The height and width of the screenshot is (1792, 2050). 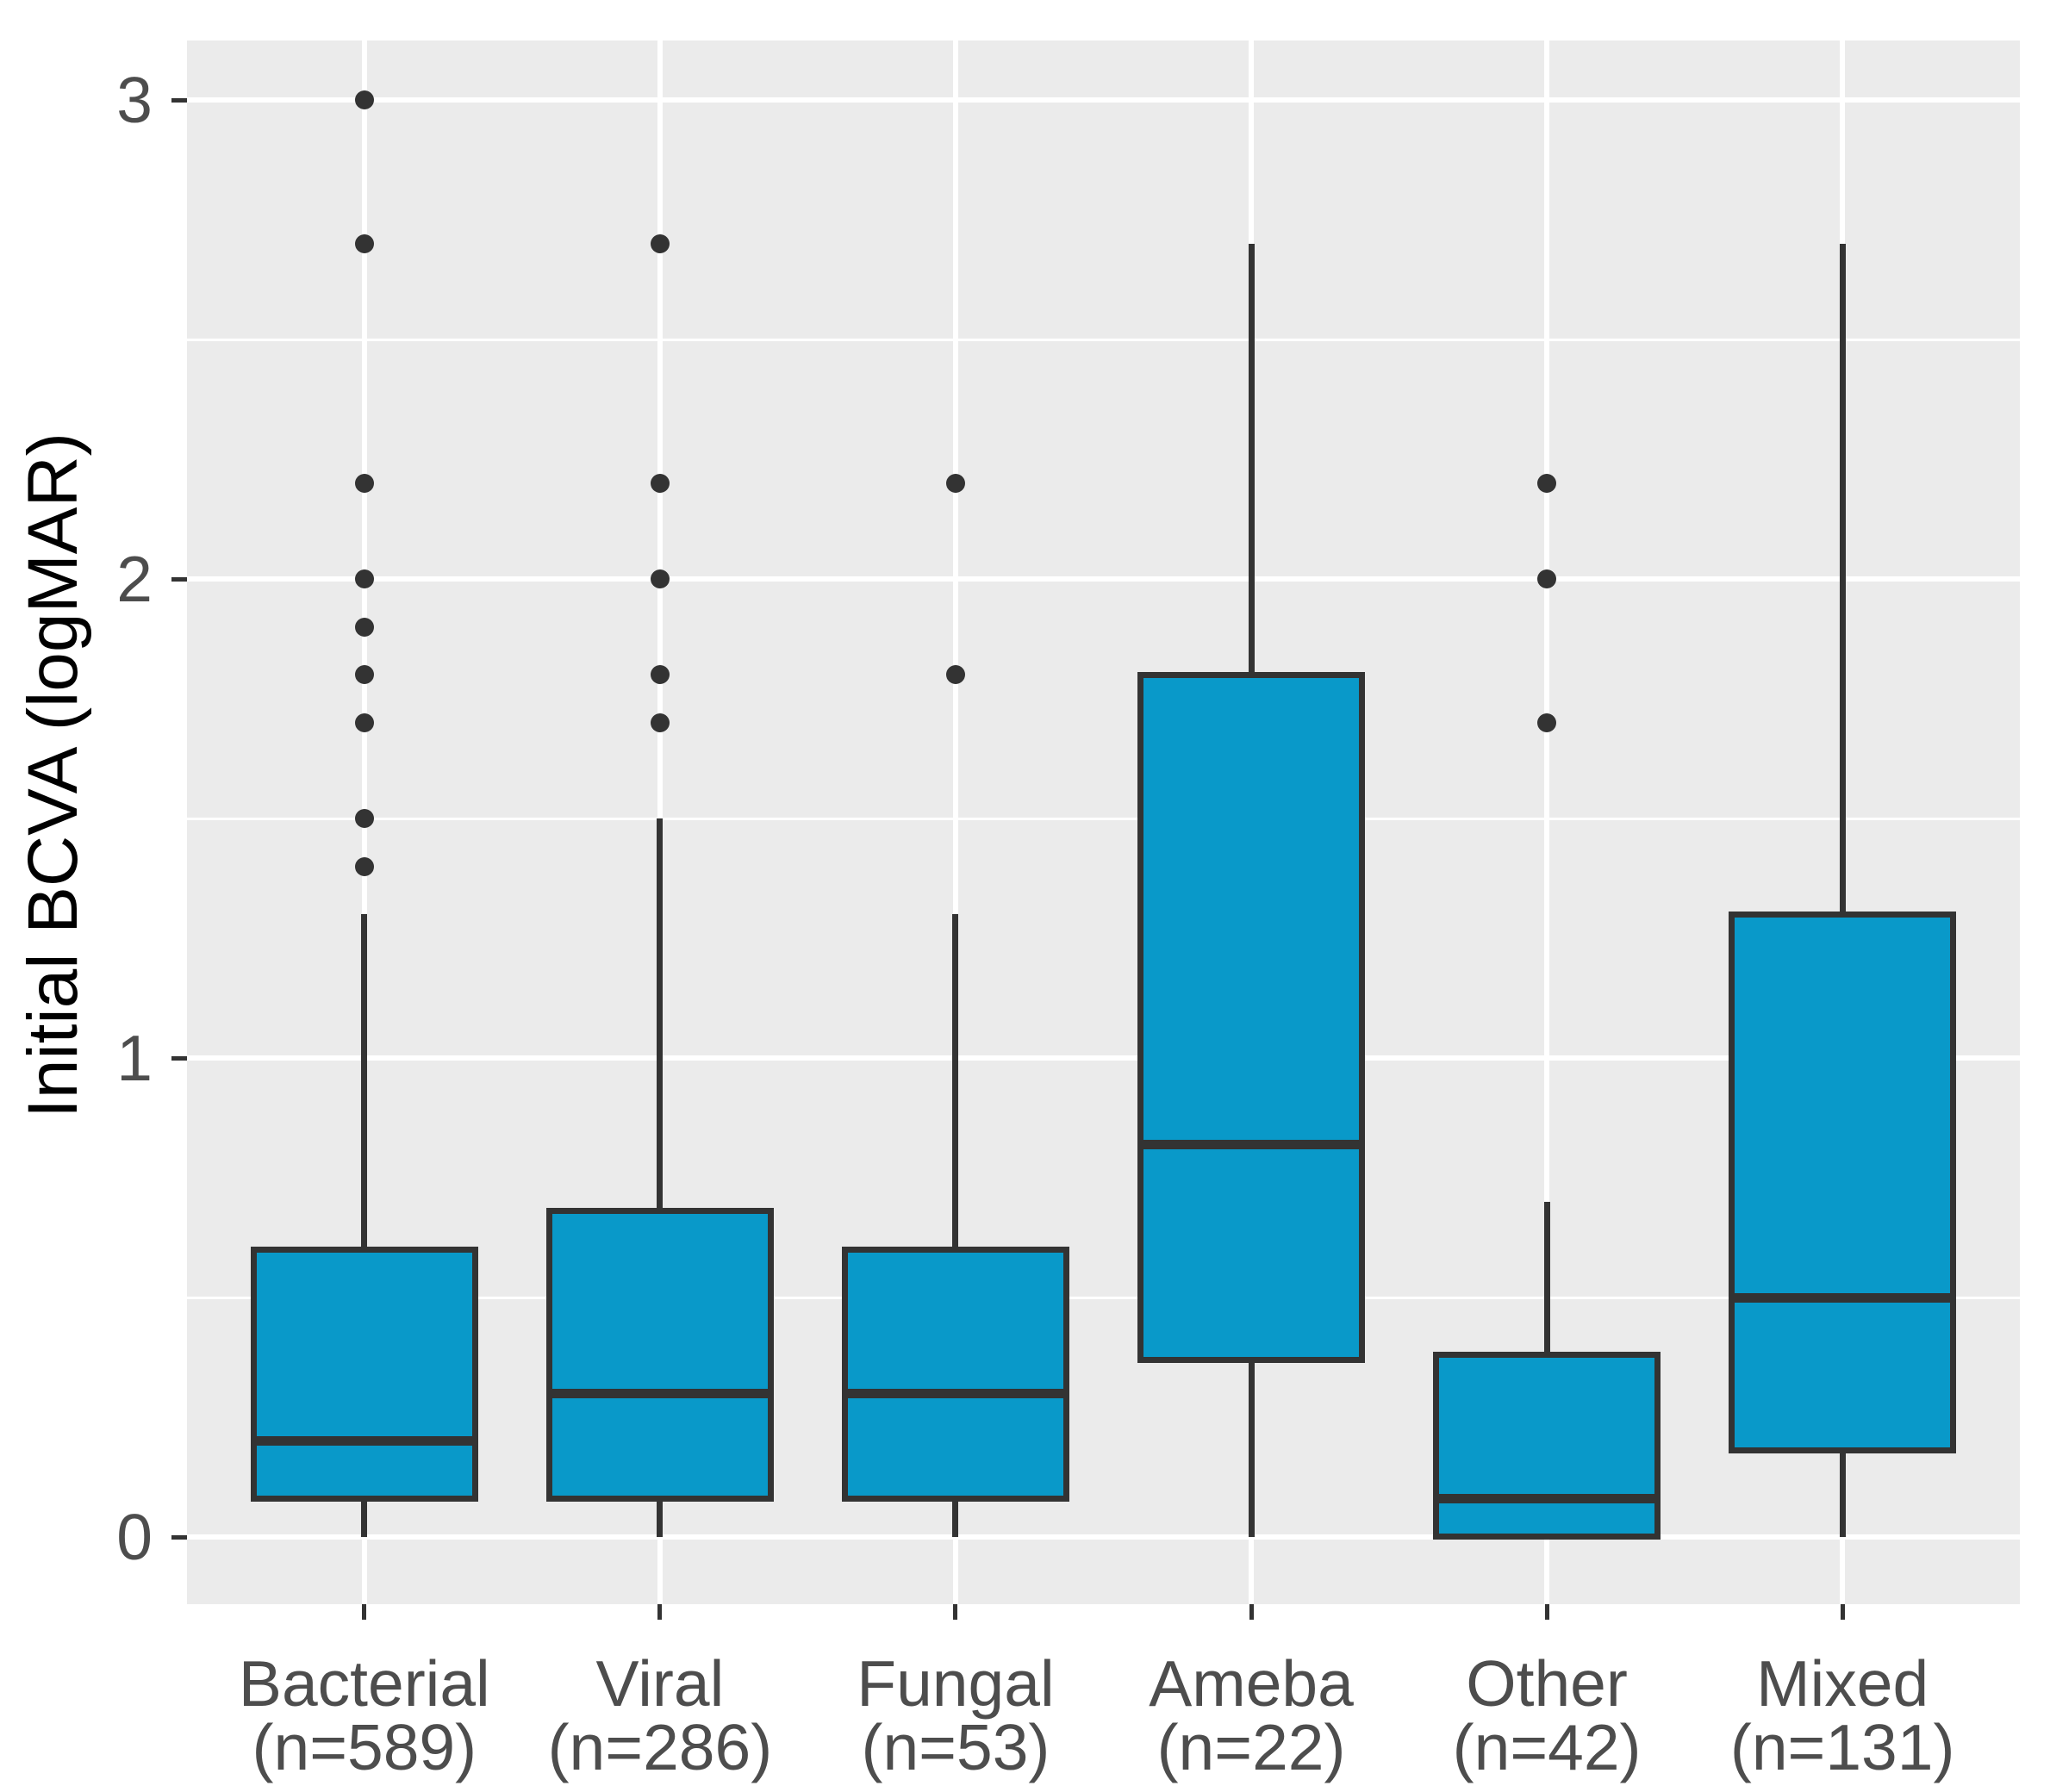 What do you see at coordinates (53, 775) in the screenshot?
I see `y-axis-title: Initial BCVA (logMAR)` at bounding box center [53, 775].